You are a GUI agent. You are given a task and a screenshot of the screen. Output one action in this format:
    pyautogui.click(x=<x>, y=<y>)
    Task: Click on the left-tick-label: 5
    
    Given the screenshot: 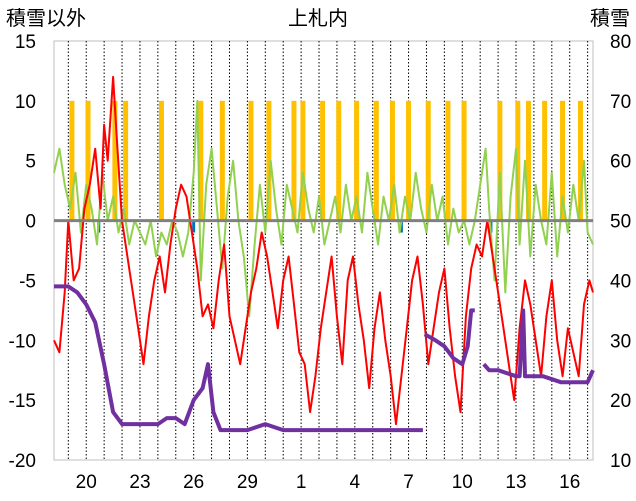 What is the action you would take?
    pyautogui.click(x=30, y=162)
    